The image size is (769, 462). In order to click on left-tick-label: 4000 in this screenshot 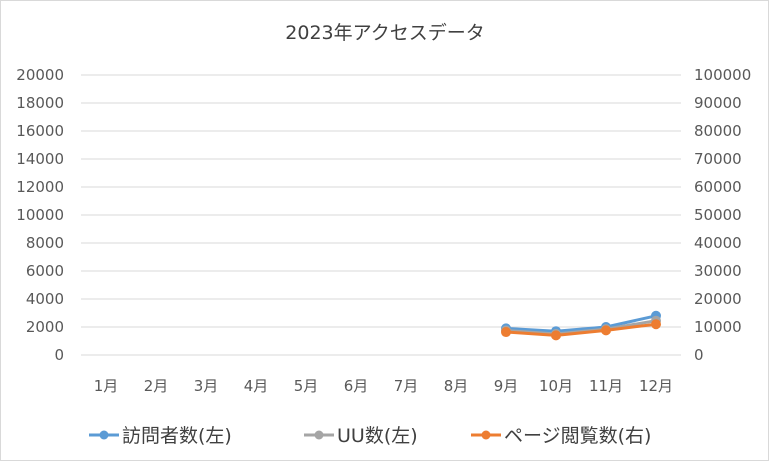, I will do `click(45, 299)`.